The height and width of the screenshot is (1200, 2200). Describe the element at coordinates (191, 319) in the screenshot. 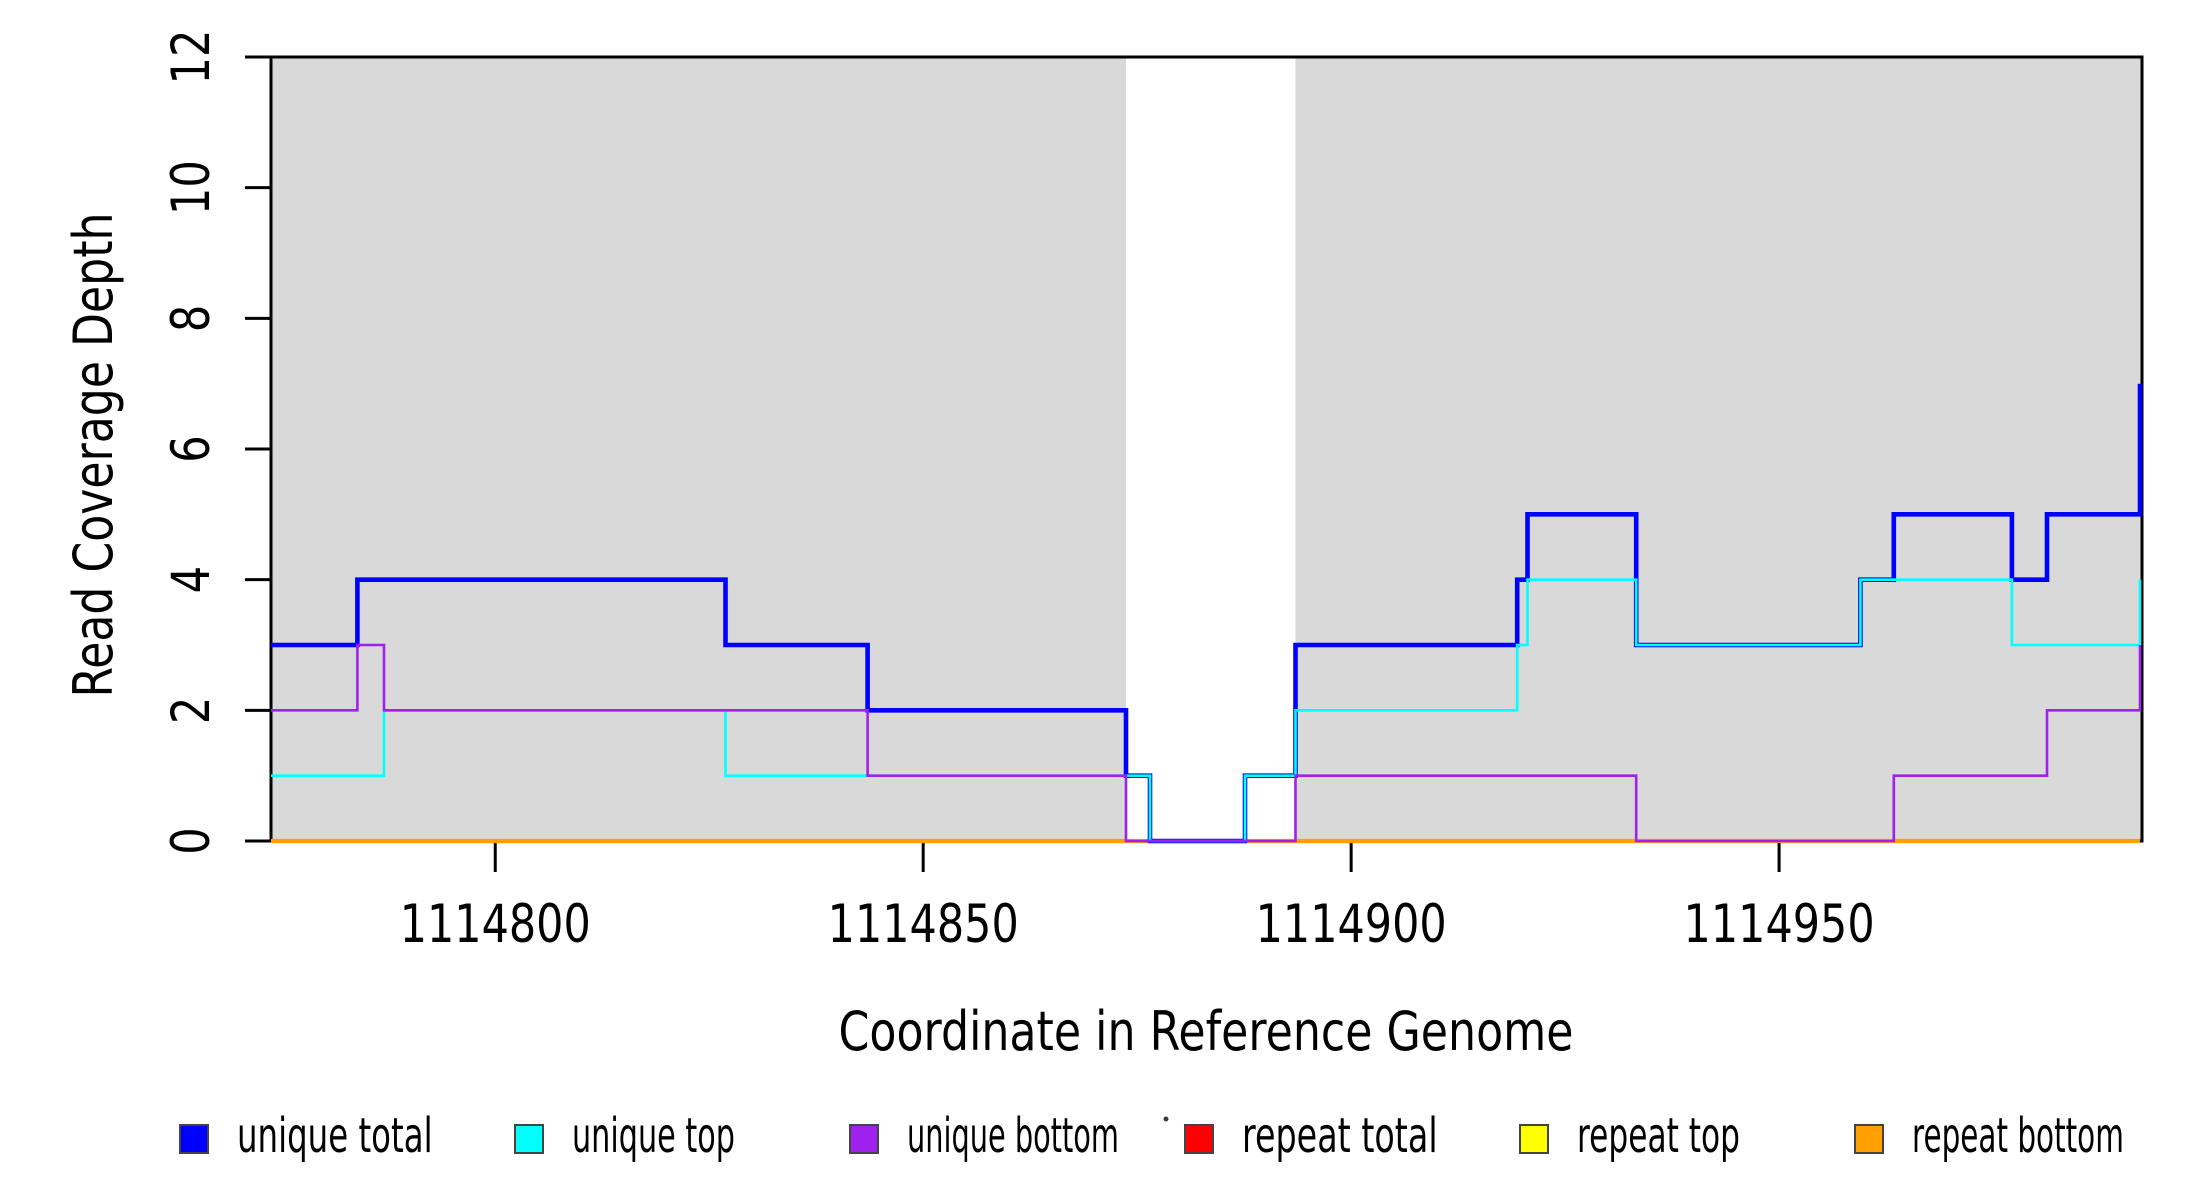

I see `y-tick-label: 8` at that location.